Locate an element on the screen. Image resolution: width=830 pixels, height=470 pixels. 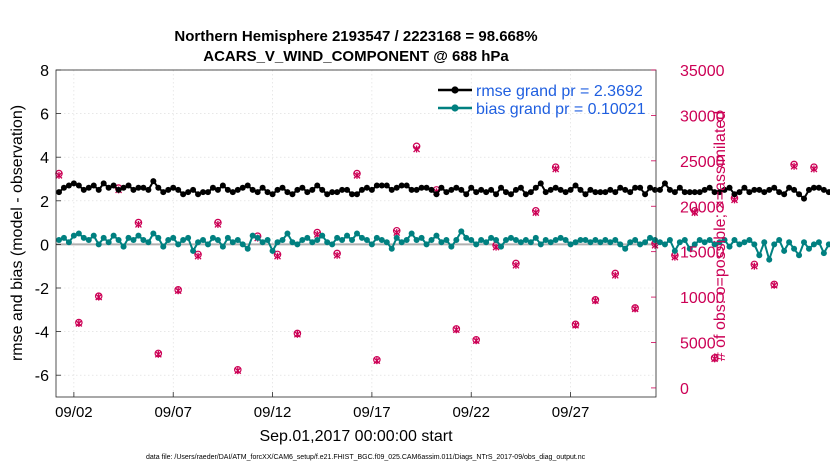
y-tick-label: -6 is located at coordinates (42, 376).